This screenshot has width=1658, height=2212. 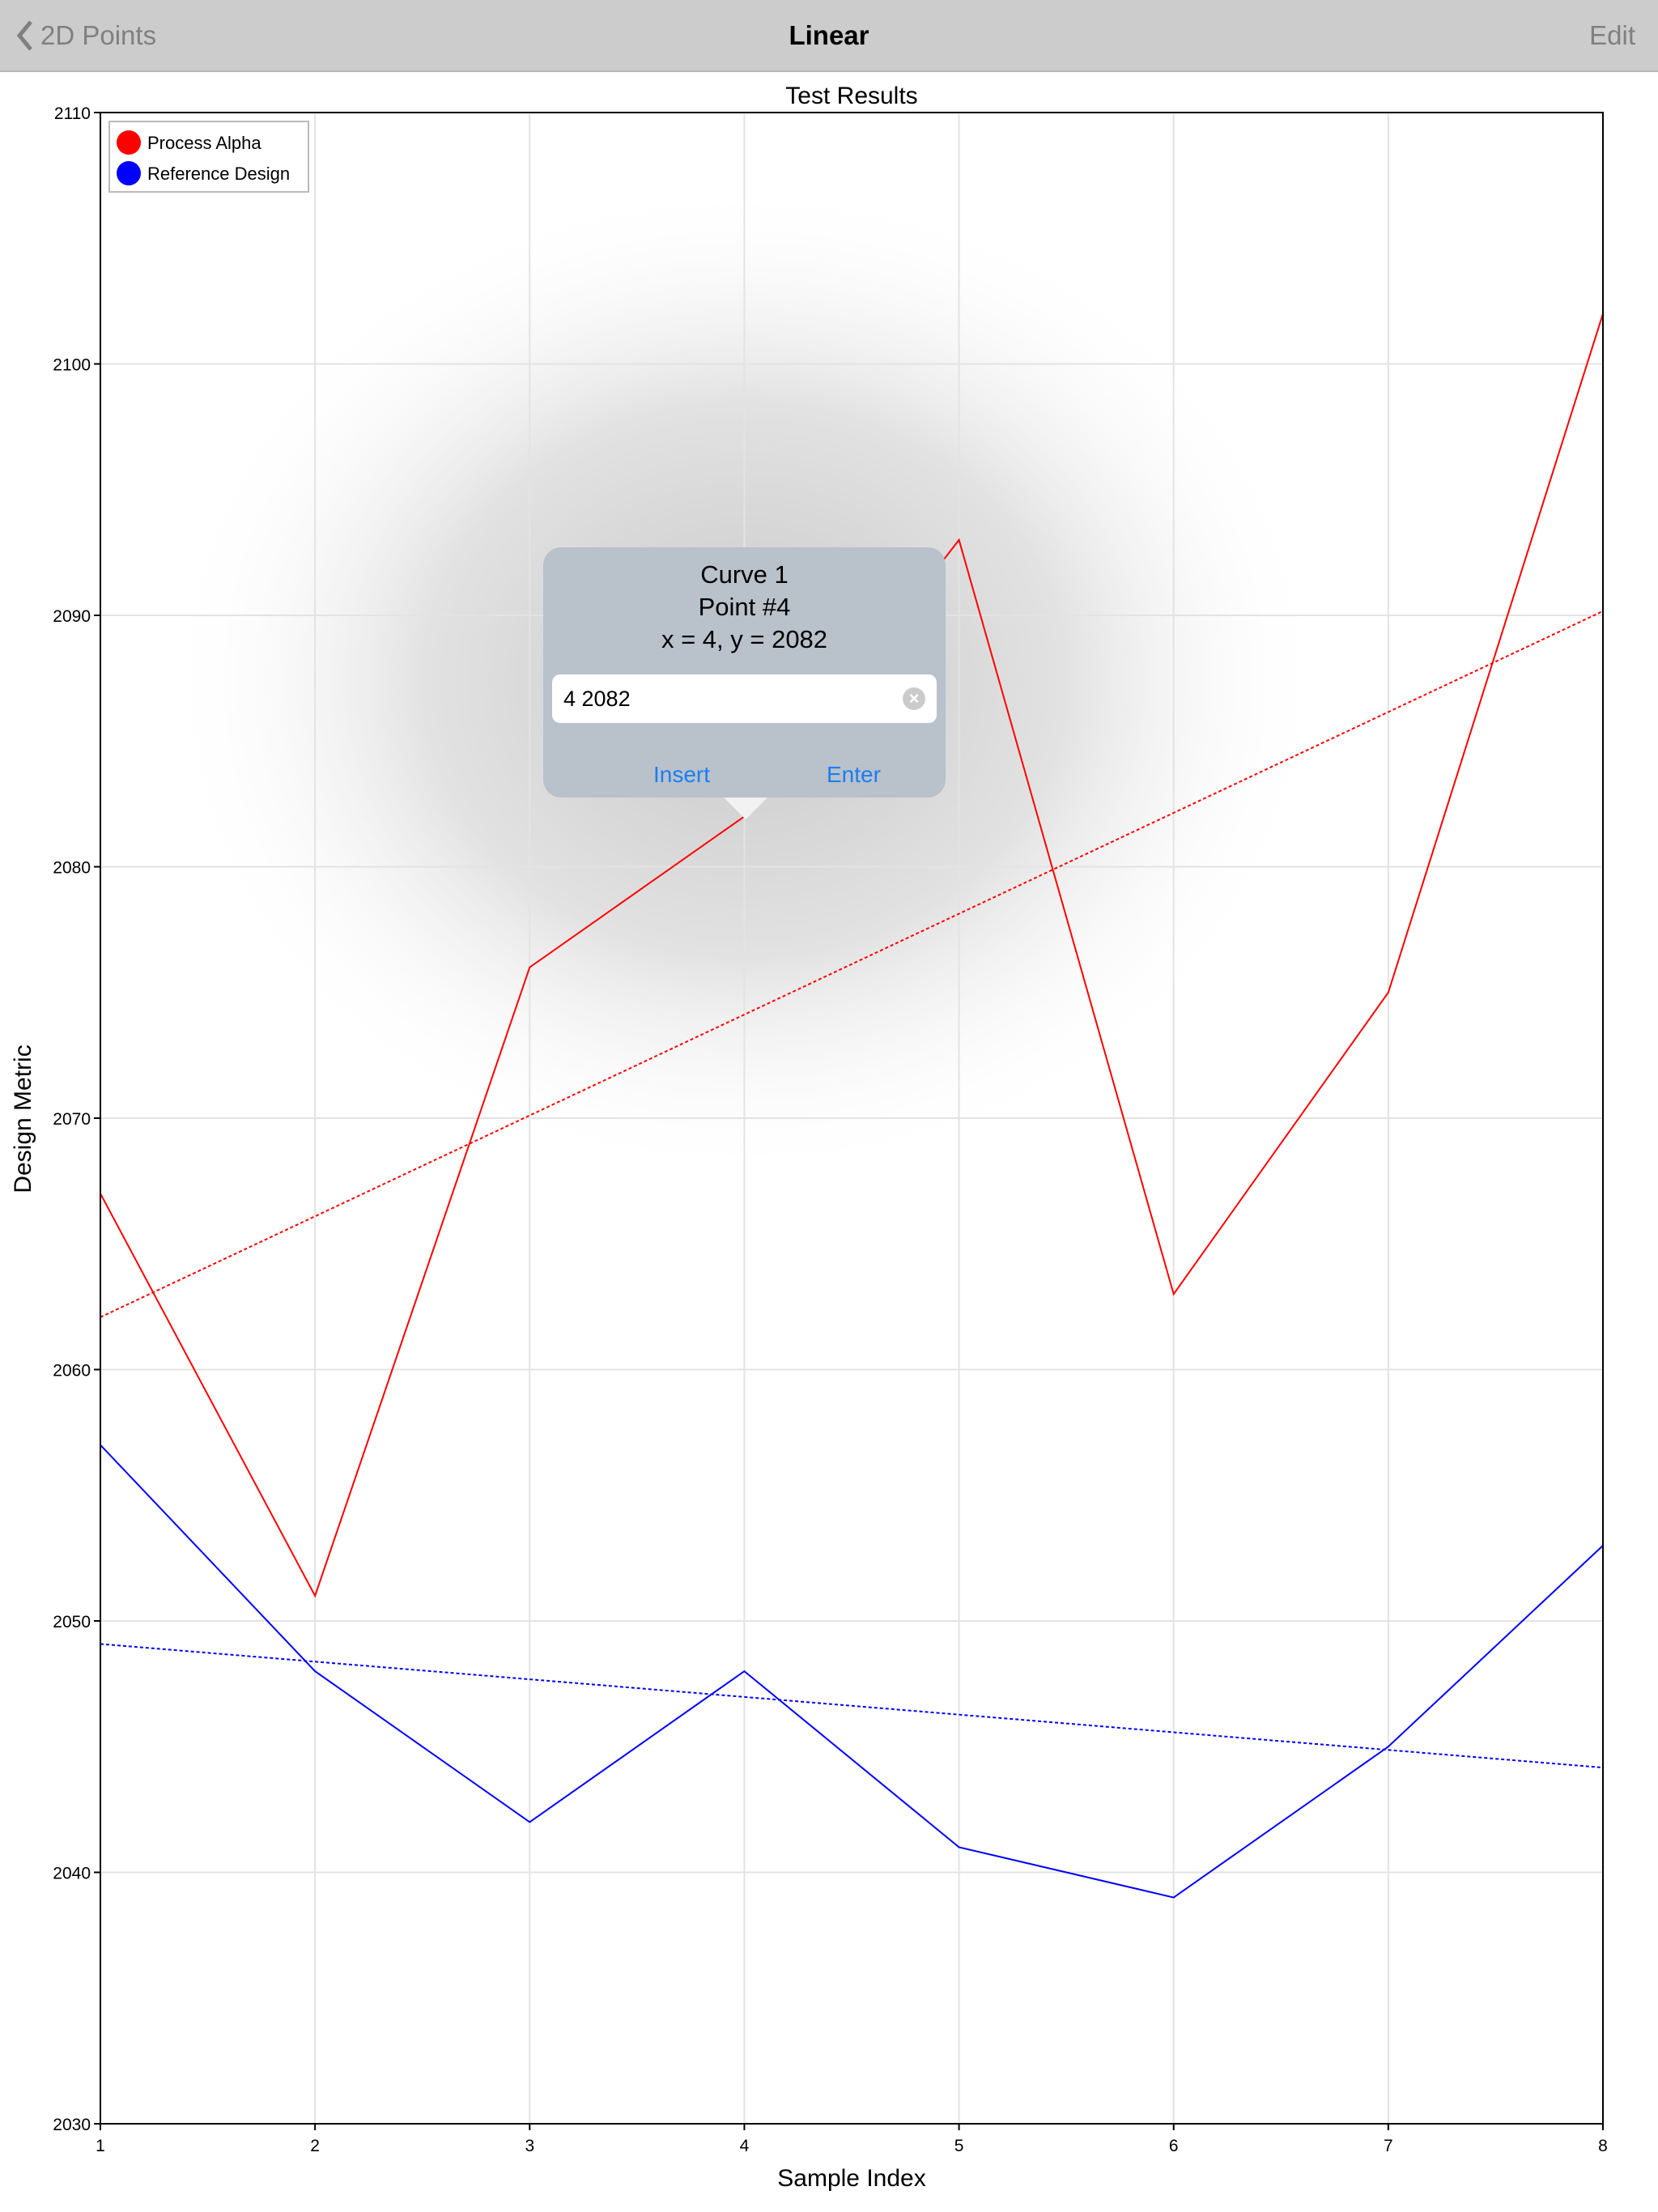 I want to click on point-value-text: 4 2082, so click(x=597, y=699).